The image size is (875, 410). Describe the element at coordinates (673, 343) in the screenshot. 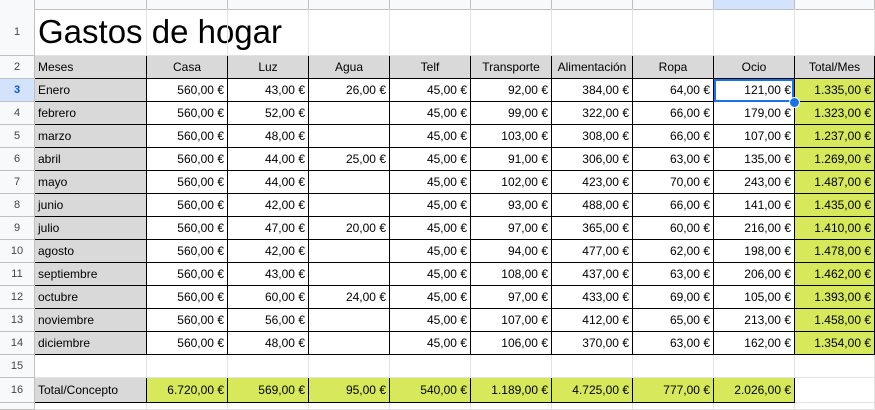

I see `data-cell-ropa: 63,00 €` at that location.